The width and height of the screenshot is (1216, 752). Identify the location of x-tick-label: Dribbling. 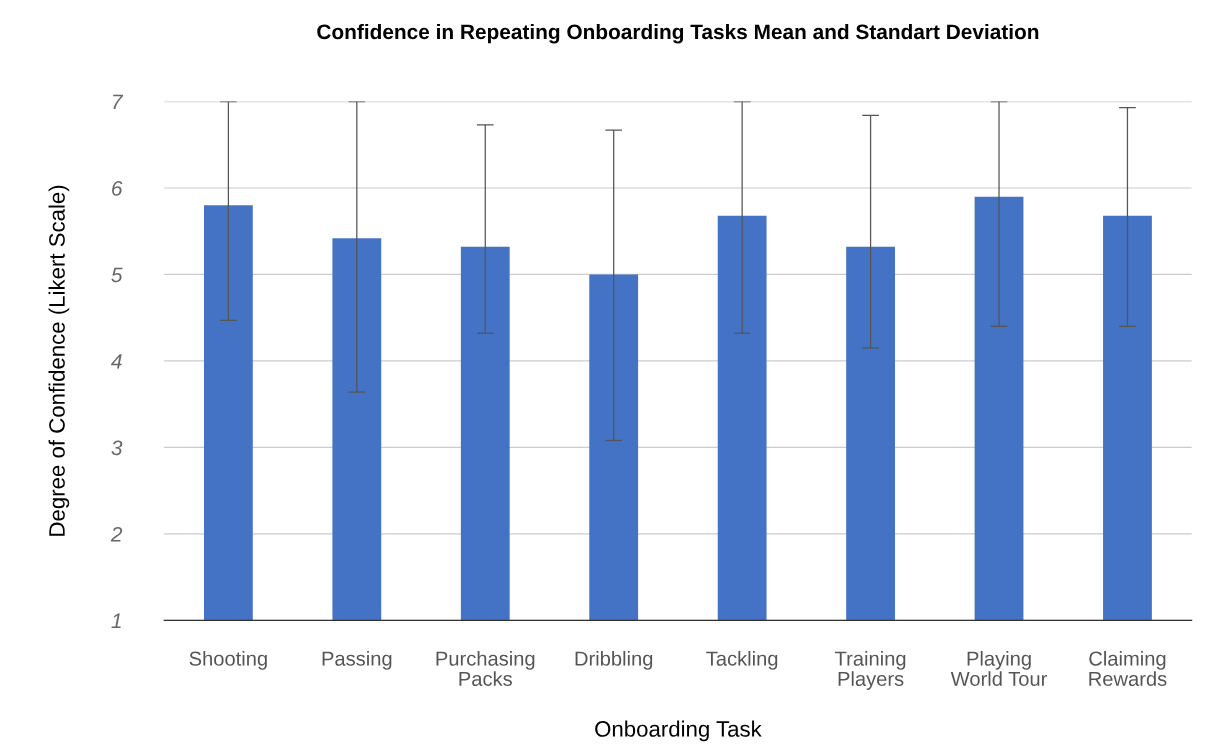
(614, 660).